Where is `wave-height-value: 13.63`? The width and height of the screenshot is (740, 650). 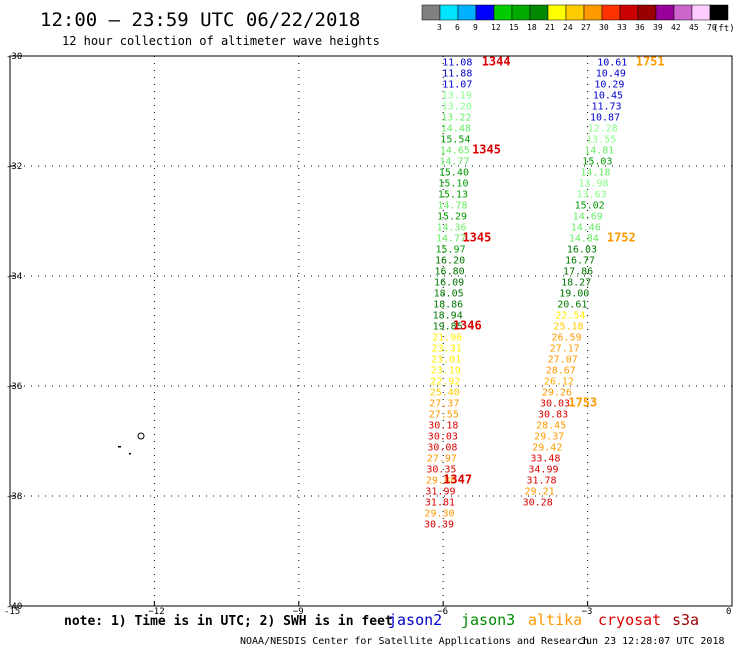 wave-height-value: 13.63 is located at coordinates (592, 195).